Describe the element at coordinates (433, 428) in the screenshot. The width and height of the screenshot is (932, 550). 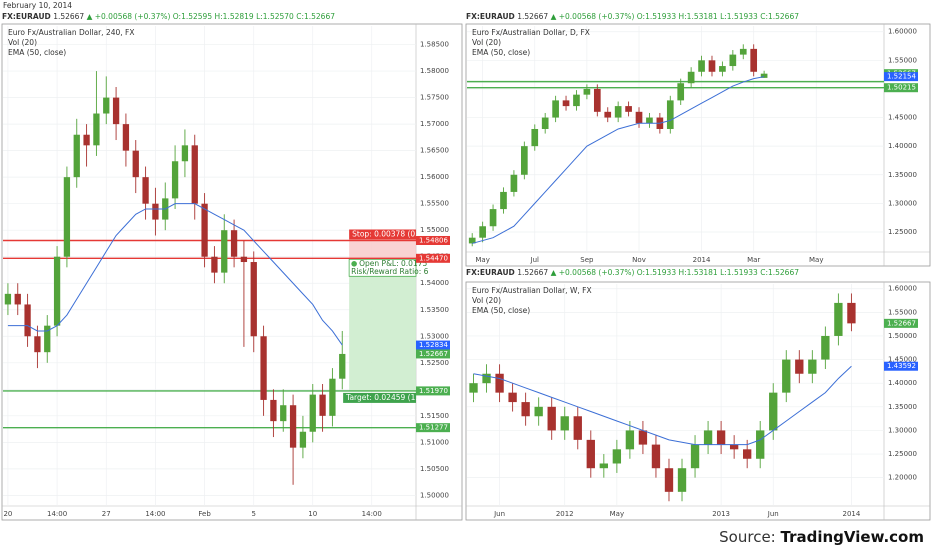
I see `level-price-label: 1.51277` at that location.